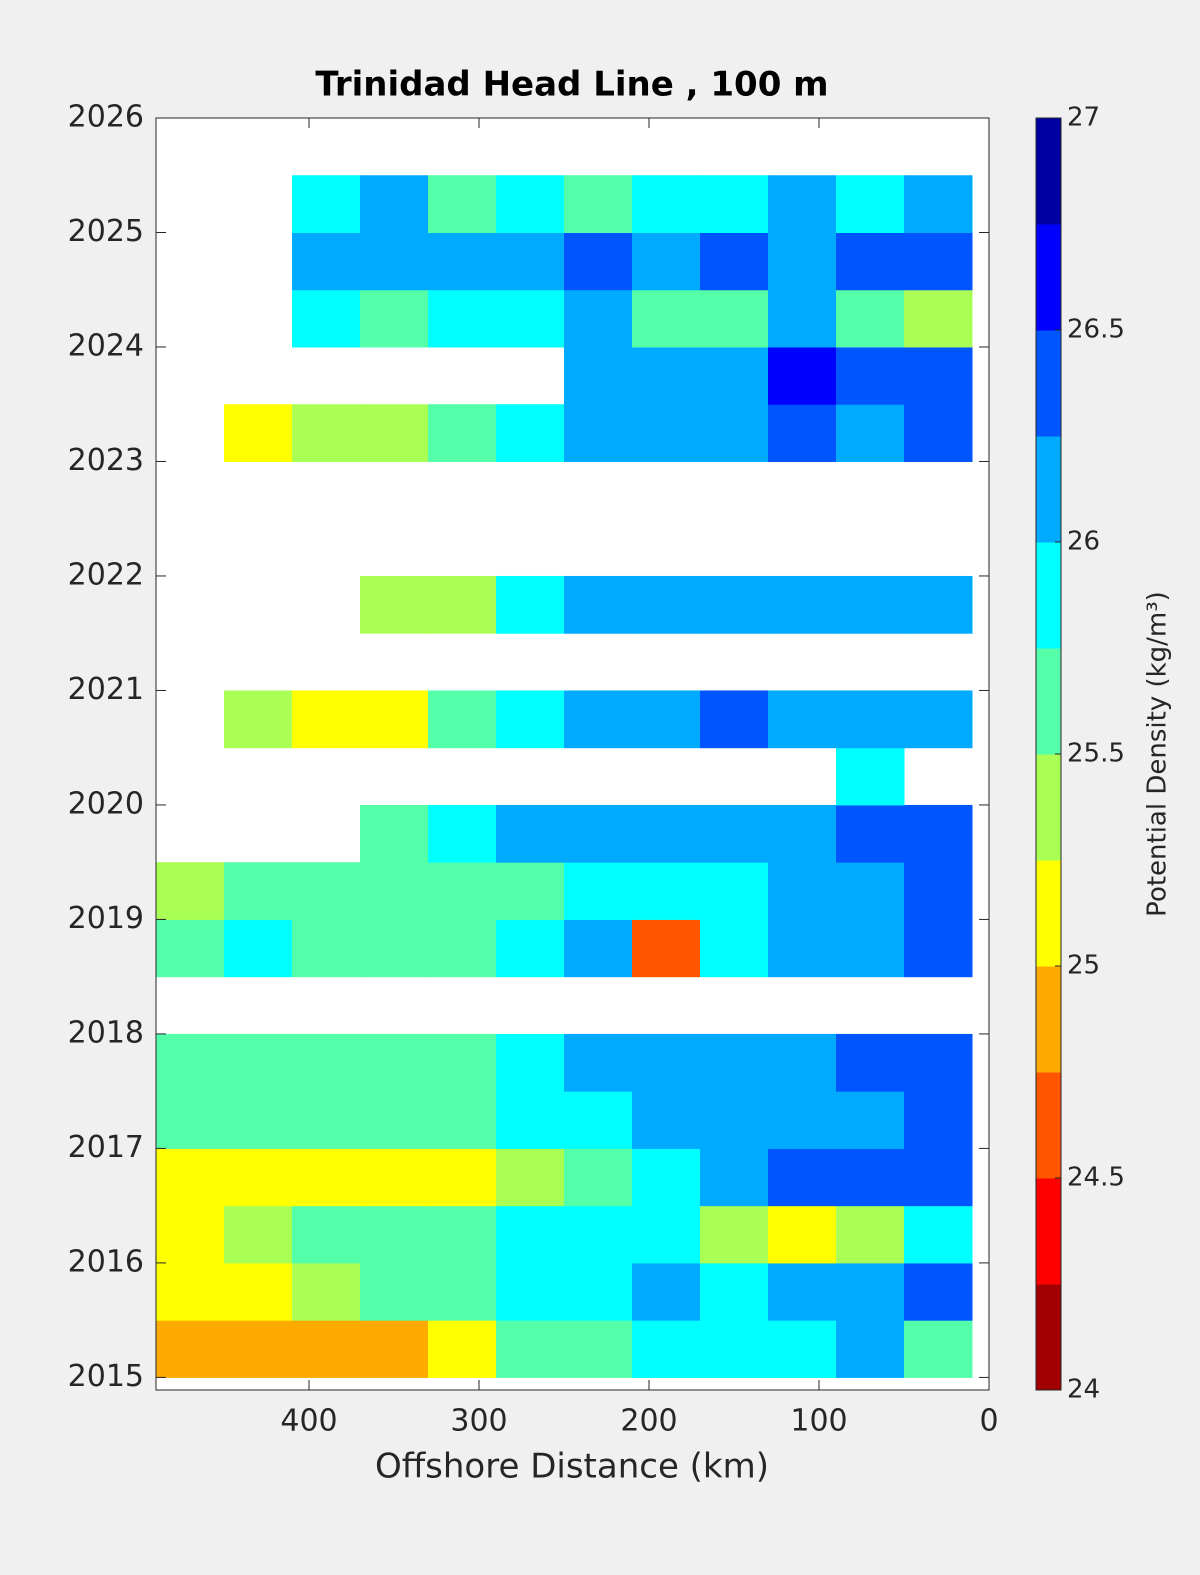 The image size is (1200, 1575). Describe the element at coordinates (1096, 330) in the screenshot. I see `colorbar-tick-label: 26.5` at that location.